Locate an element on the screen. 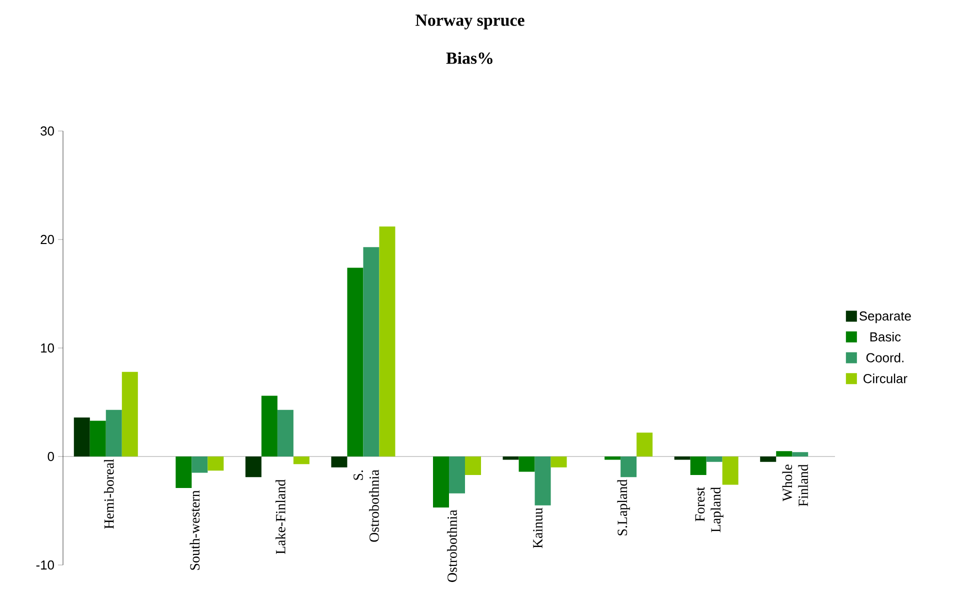 The height and width of the screenshot is (611, 977). x-tick-label: S. Ostrobothnia is located at coordinates (366, 506).